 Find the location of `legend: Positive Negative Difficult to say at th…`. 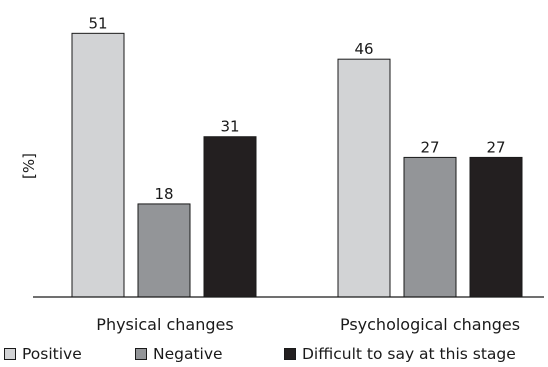

legend: Positive Negative Difficult to say at th… is located at coordinates (274, 354).